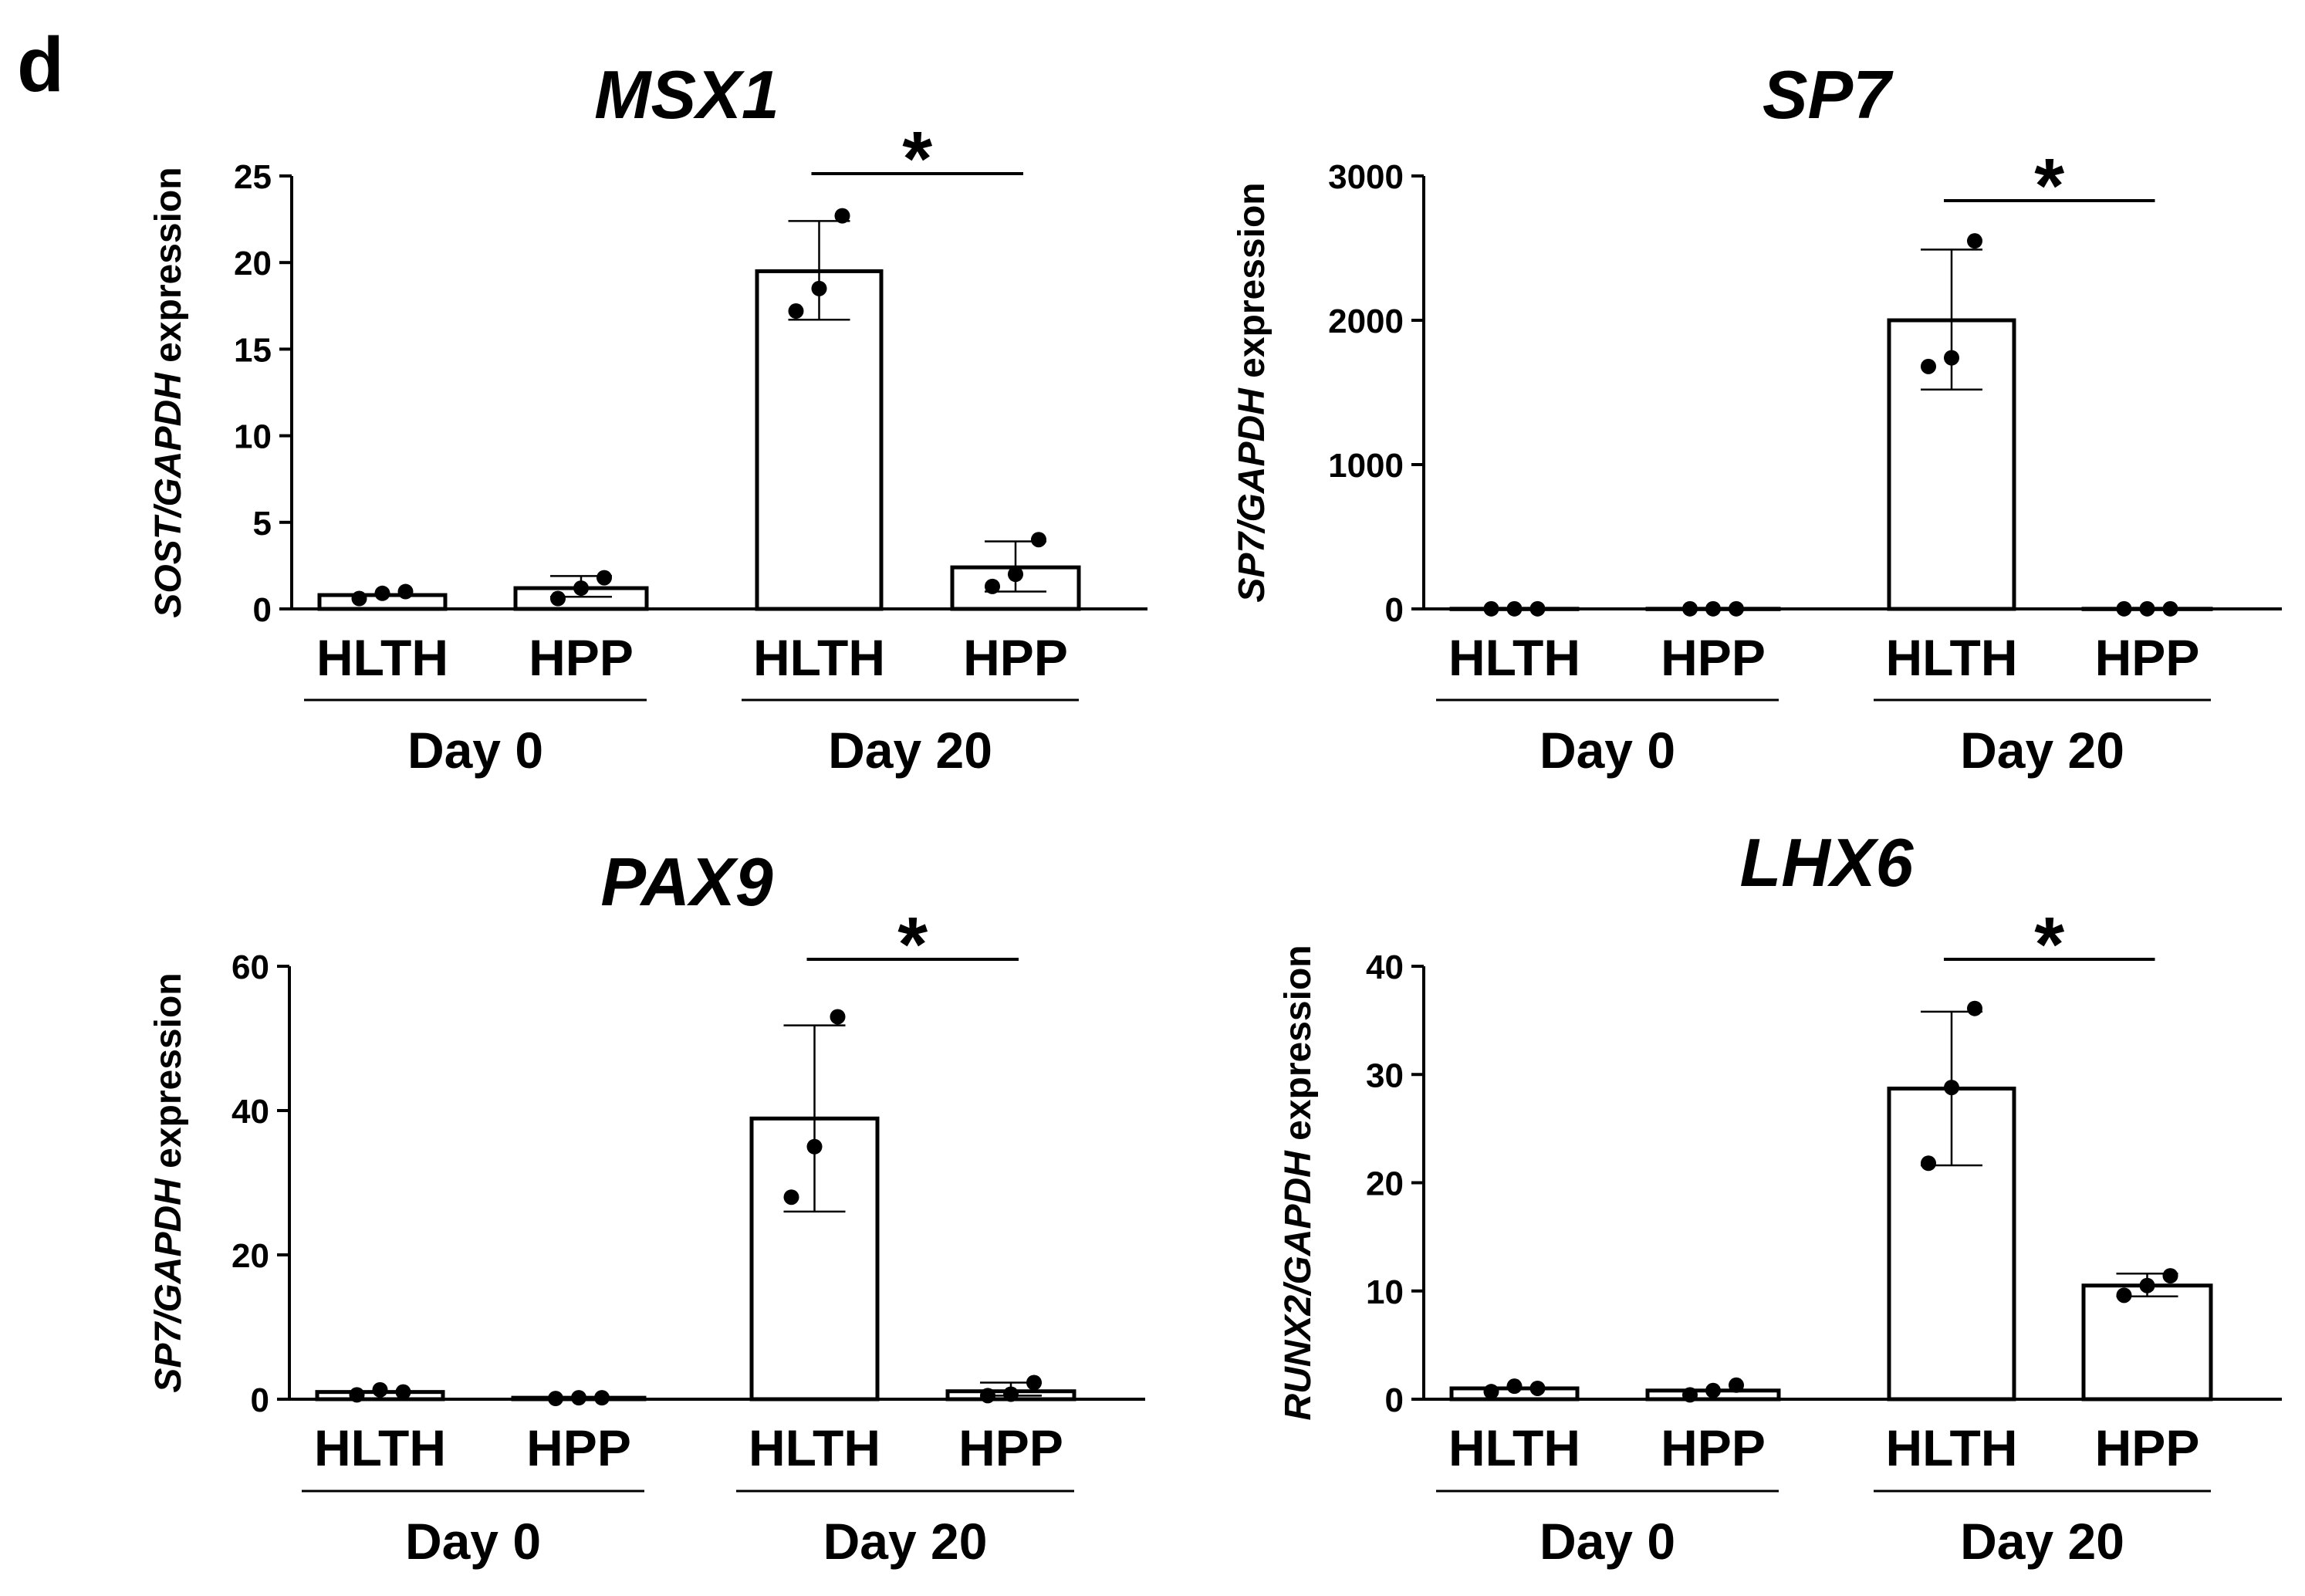 Image resolution: width=2305 pixels, height=1596 pixels. I want to click on y-axis-label: RUNX2/GAPDH expression, so click(1298, 1182).